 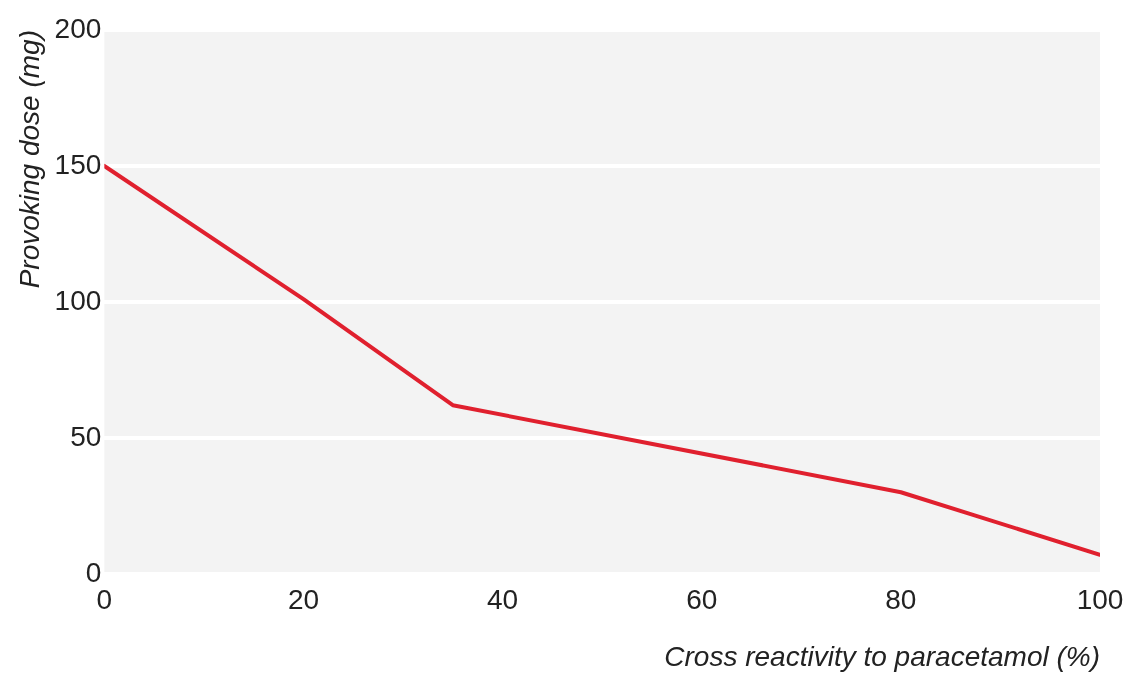 I want to click on y-tick-label: 100, so click(x=78, y=300).